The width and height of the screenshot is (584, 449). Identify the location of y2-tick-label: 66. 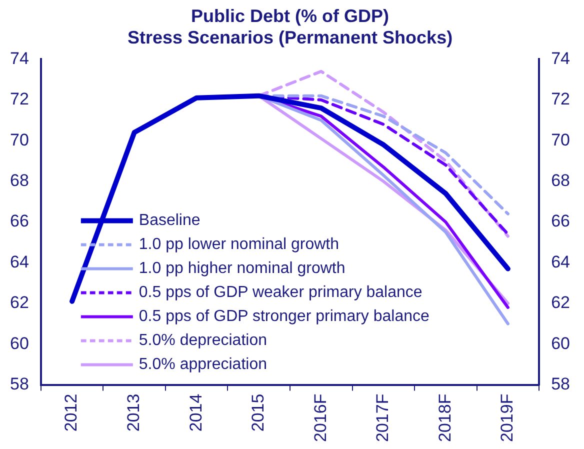
(560, 221).